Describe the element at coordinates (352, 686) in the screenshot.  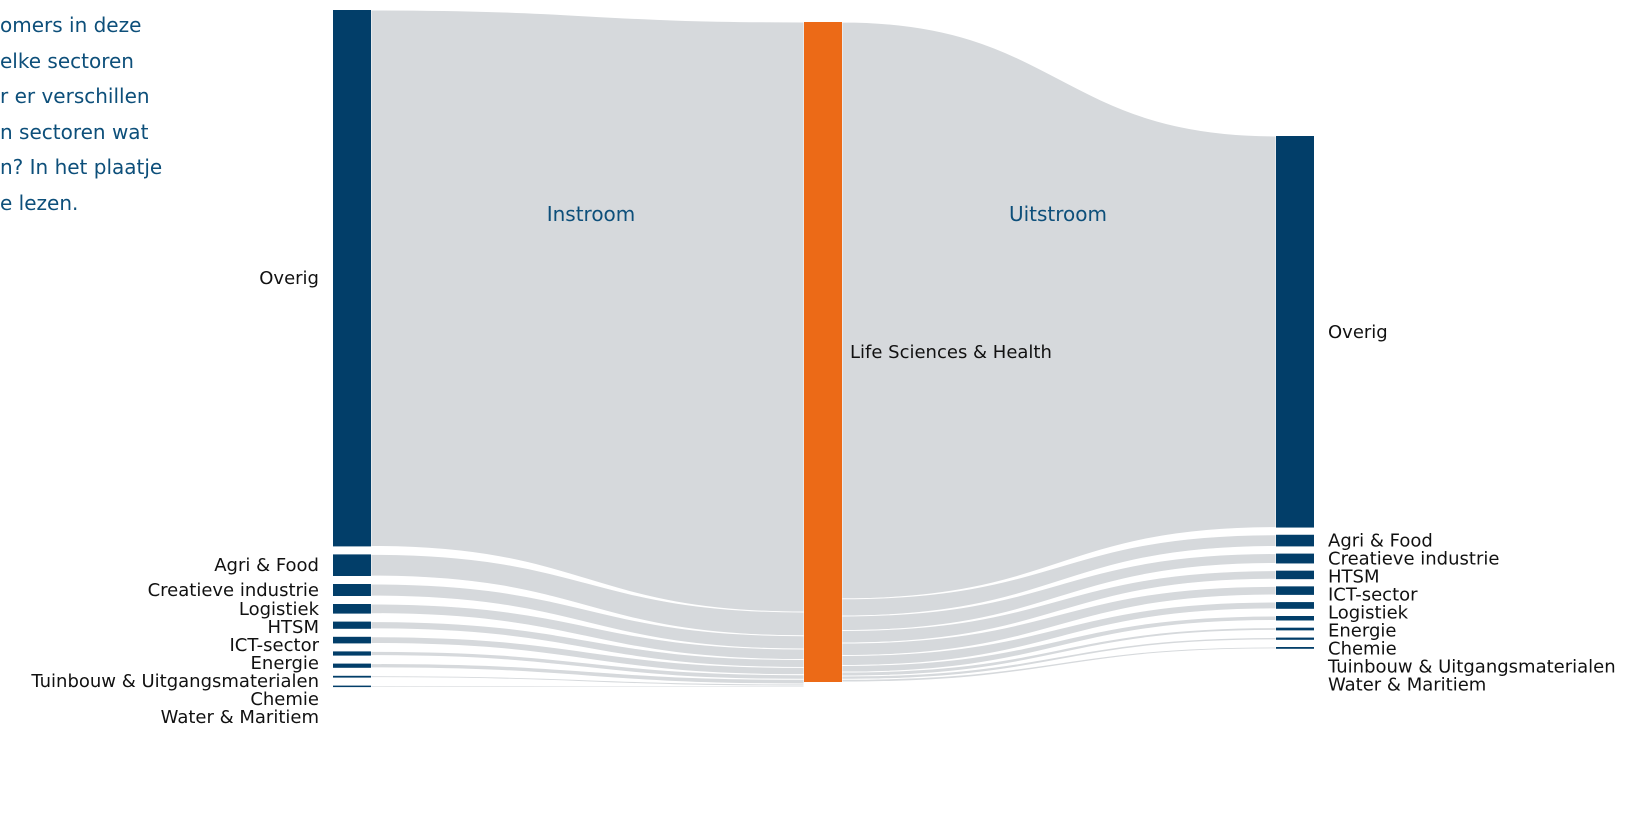
I see `inflow-node-water-and-maritiem` at that location.